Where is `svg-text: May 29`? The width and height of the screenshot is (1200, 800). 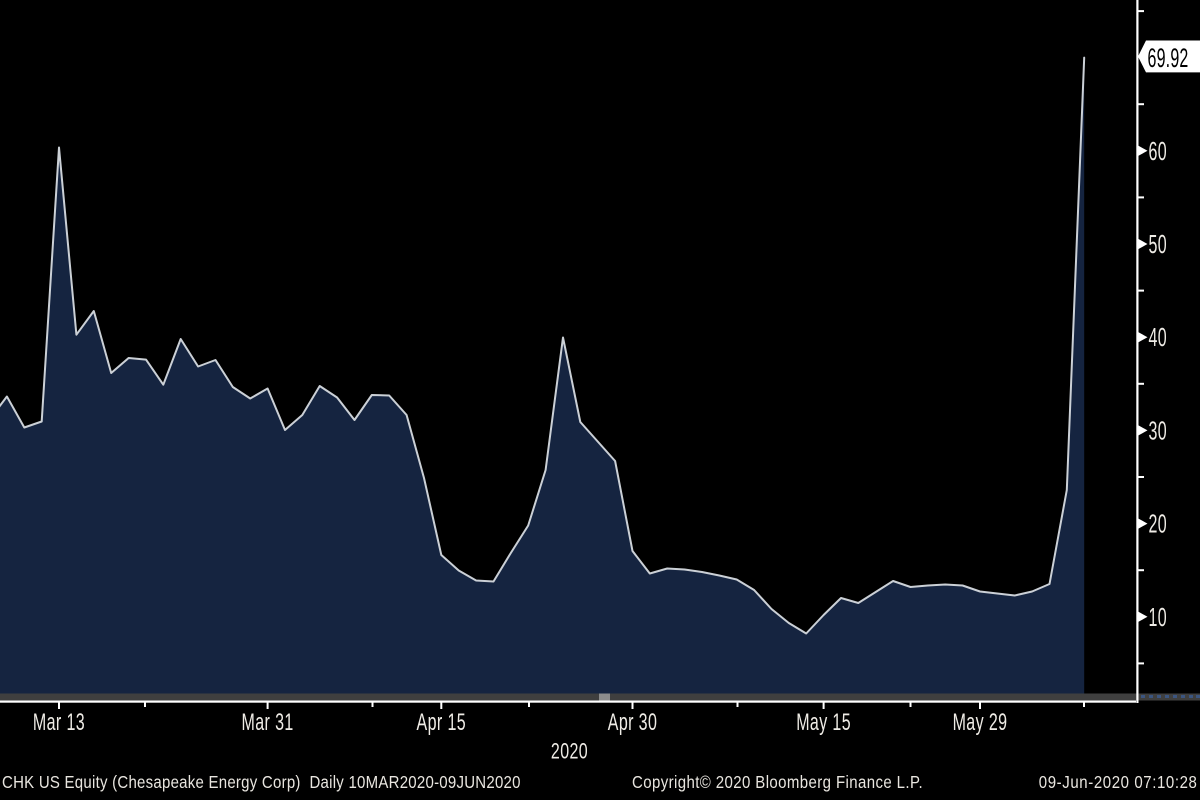 svg-text: May 29 is located at coordinates (980, 723).